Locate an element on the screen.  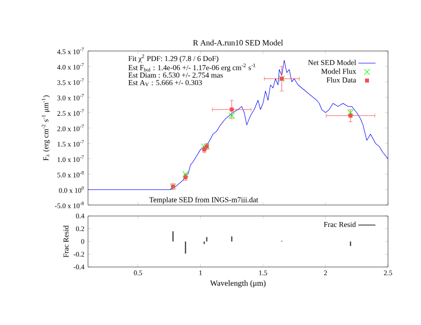
chart-title: R And-A.run10 SED Model is located at coordinates (238, 43).